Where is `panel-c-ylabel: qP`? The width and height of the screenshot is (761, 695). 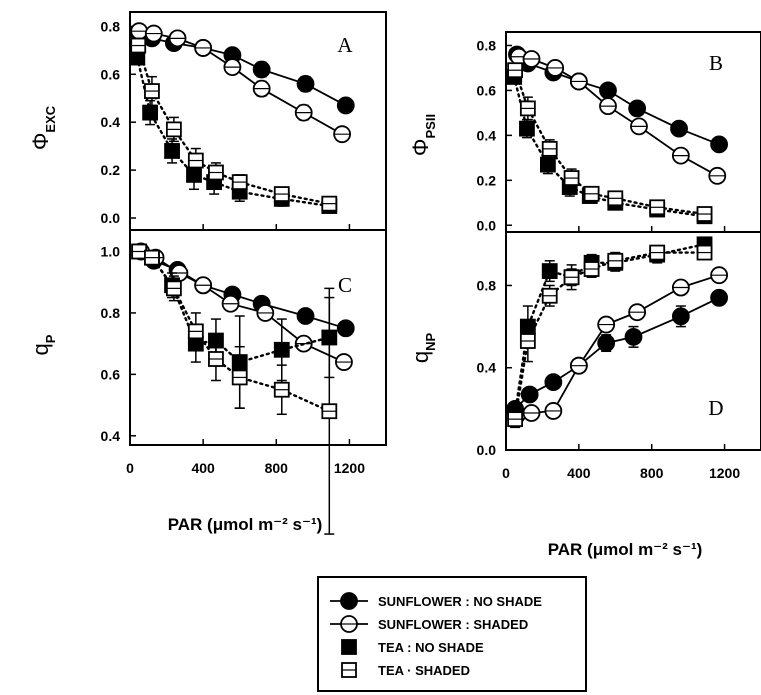 panel-c-ylabel: qP is located at coordinates (43, 344).